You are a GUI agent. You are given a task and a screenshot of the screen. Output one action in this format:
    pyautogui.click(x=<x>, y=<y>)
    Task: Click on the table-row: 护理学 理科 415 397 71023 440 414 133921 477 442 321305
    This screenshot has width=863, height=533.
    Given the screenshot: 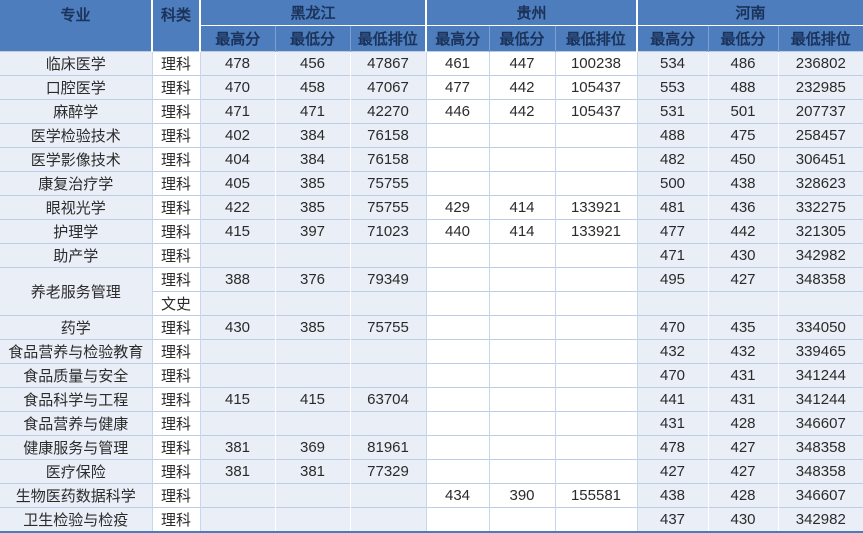 What is the action you would take?
    pyautogui.click(x=431, y=231)
    